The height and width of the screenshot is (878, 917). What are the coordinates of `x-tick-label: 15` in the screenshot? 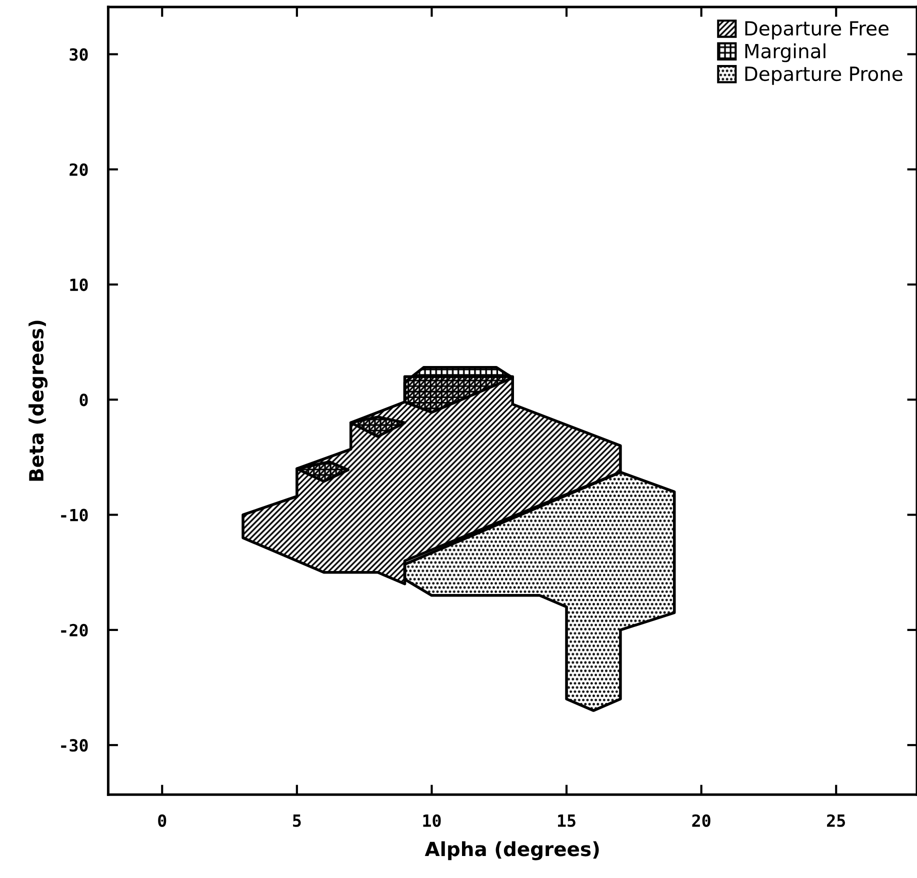 It's located at (567, 820).